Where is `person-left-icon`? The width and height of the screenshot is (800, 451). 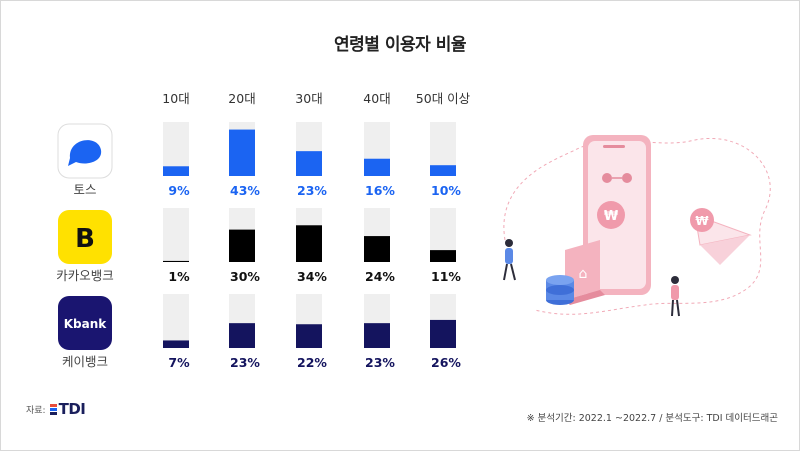
person-left-icon is located at coordinates (509, 260).